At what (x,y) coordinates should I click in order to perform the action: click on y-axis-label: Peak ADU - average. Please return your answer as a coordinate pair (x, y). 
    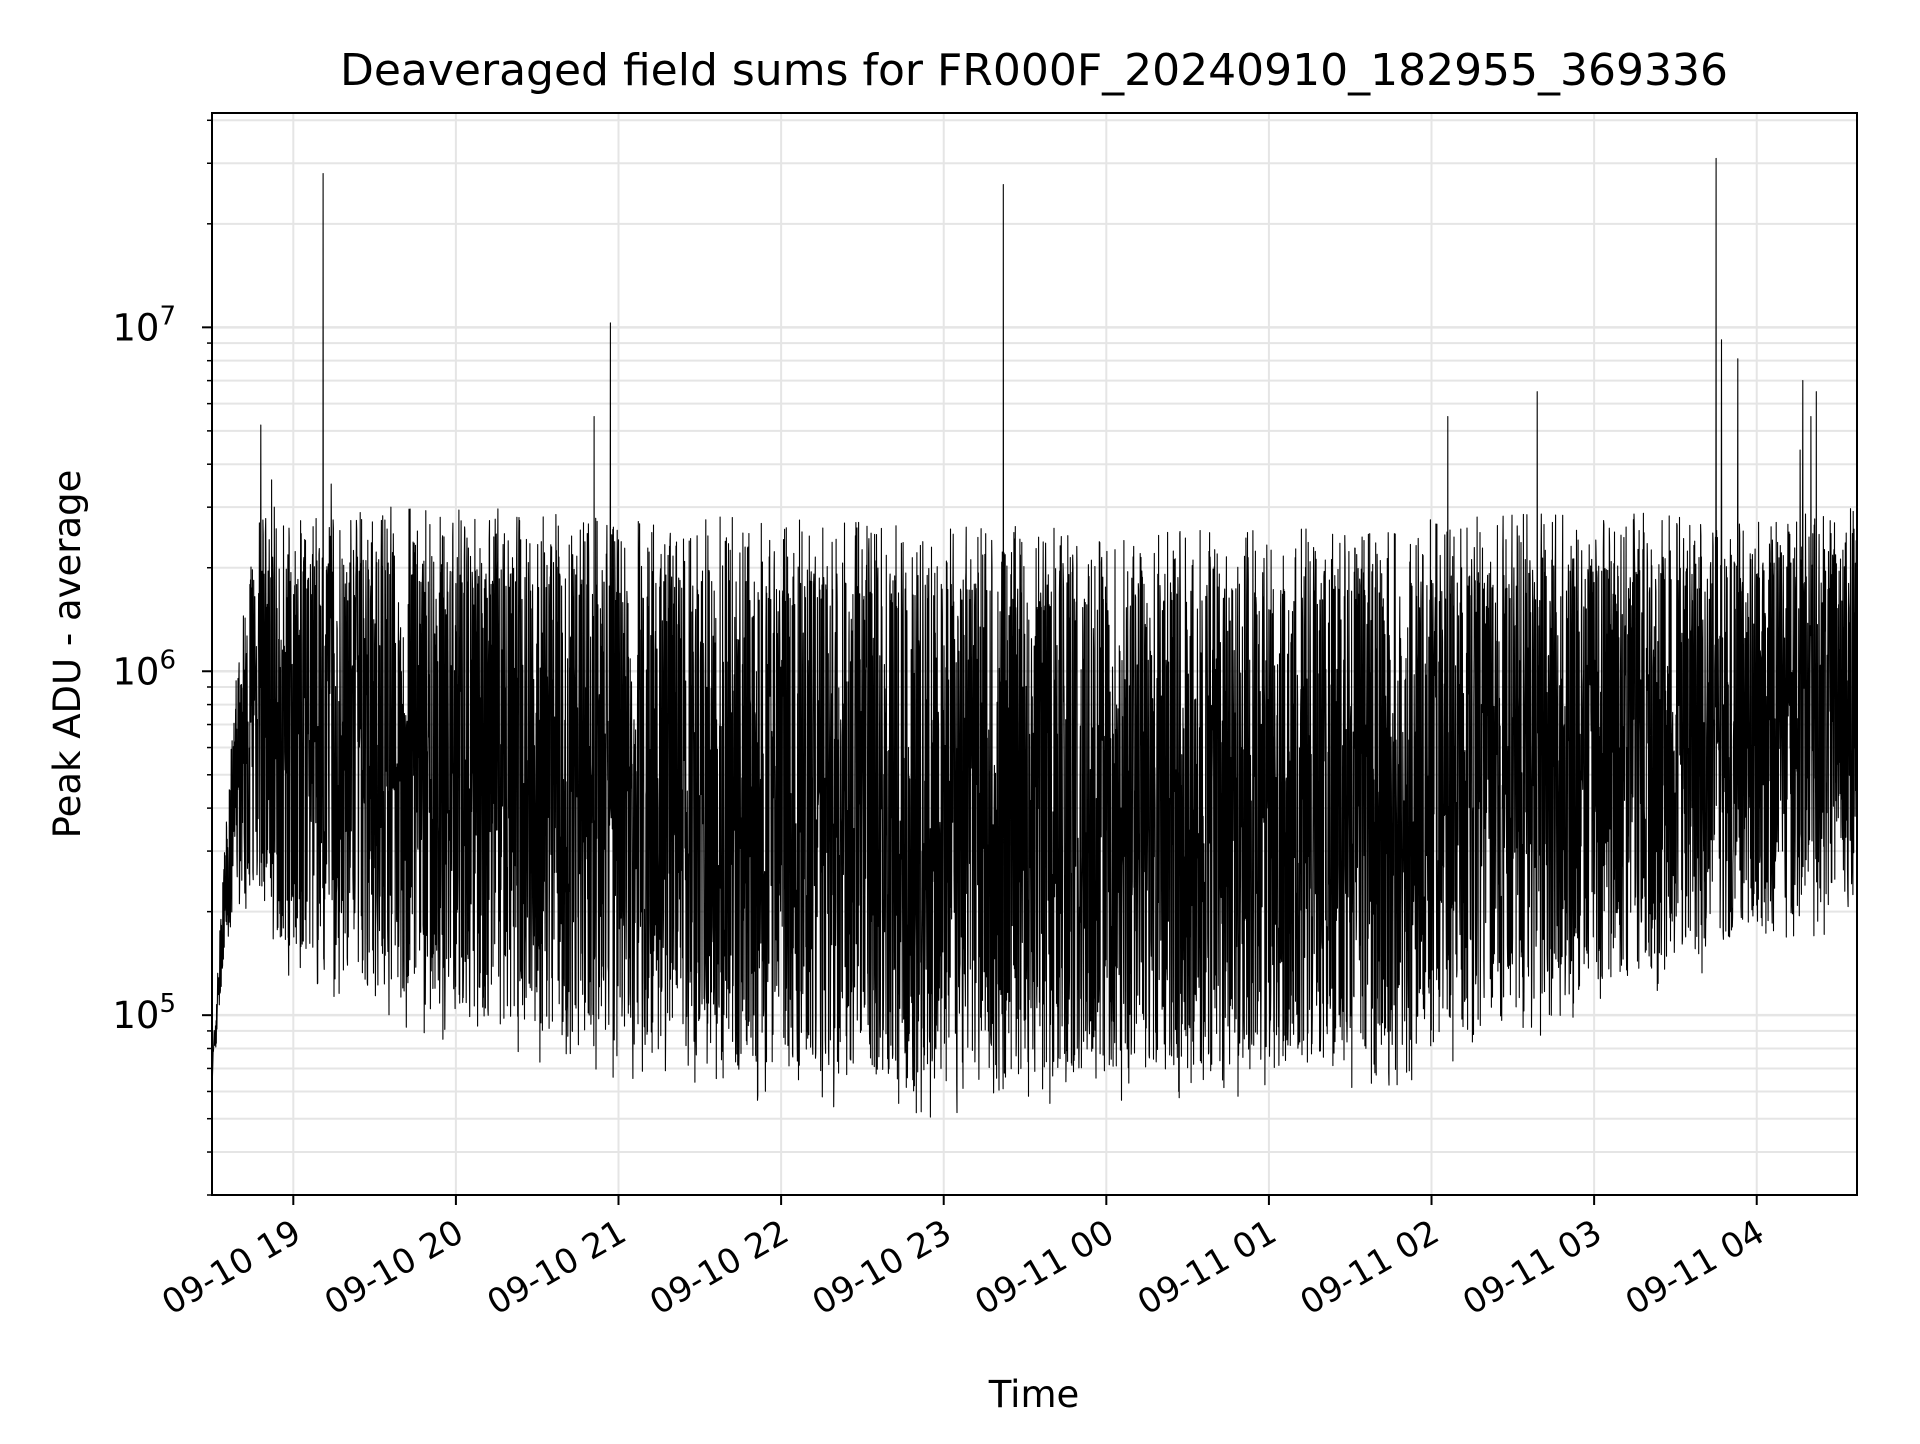
    Looking at the image, I should click on (67, 654).